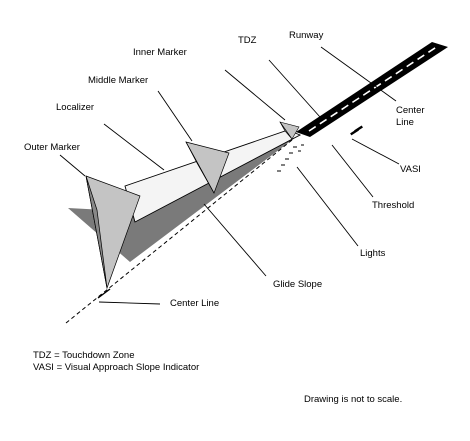 The image size is (470, 441). What do you see at coordinates (393, 205) in the screenshot?
I see `label-threshold: Threshold` at bounding box center [393, 205].